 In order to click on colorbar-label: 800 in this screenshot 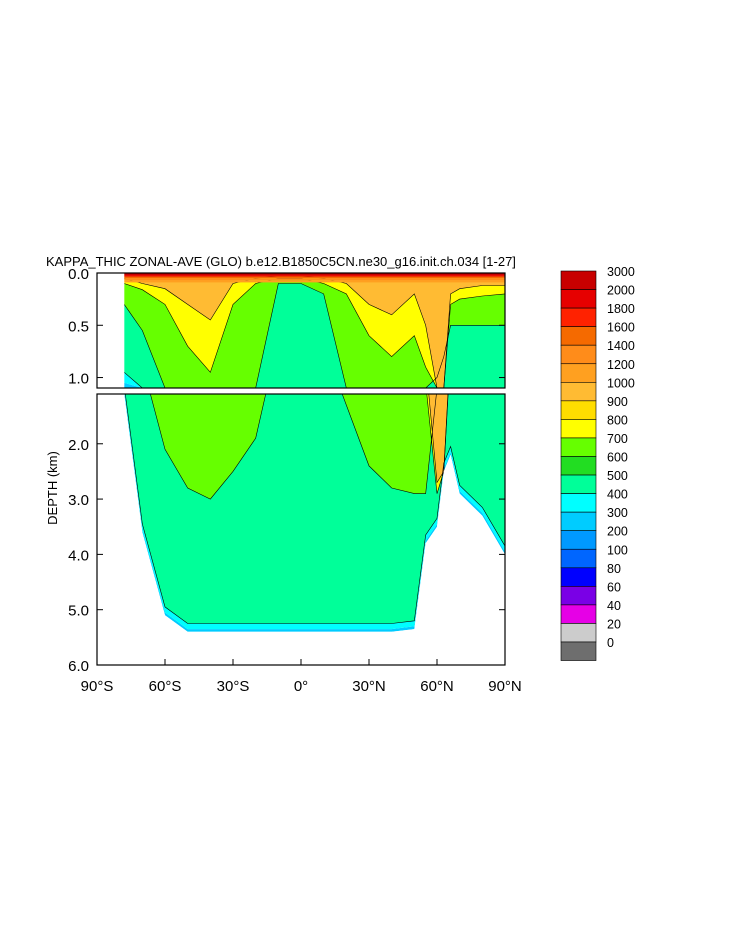, I will do `click(617, 420)`.